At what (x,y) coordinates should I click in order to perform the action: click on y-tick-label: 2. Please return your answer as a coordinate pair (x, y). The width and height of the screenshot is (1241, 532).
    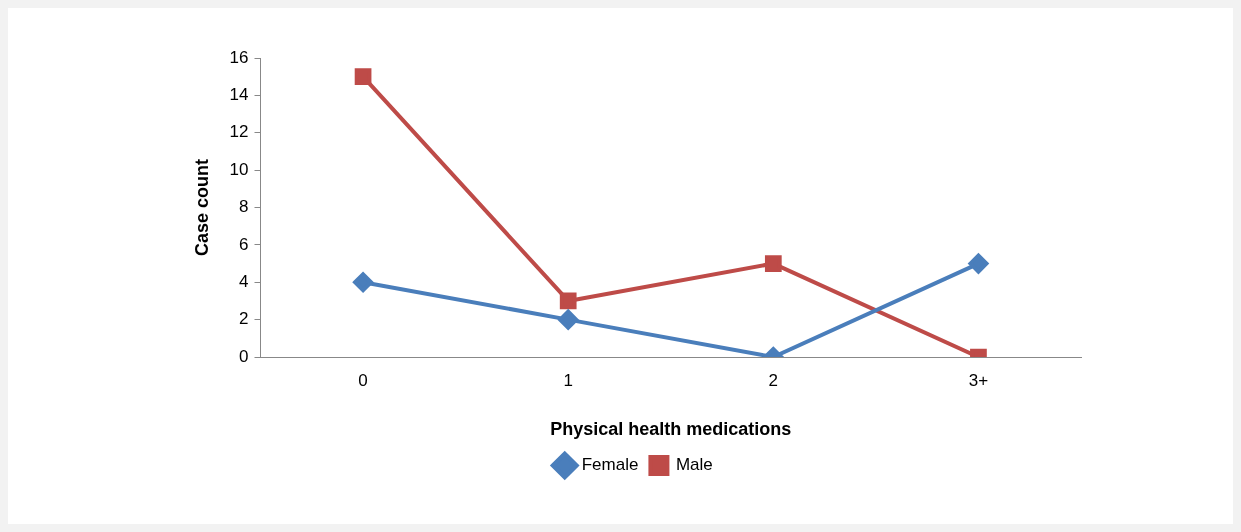
    Looking at the image, I should click on (244, 319).